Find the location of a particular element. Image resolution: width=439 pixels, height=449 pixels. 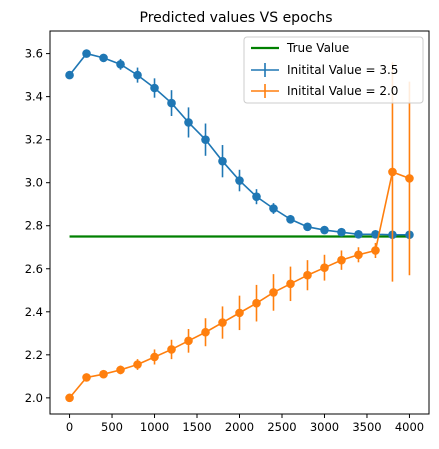

y-tick-label: 3.4 is located at coordinates (34, 97).